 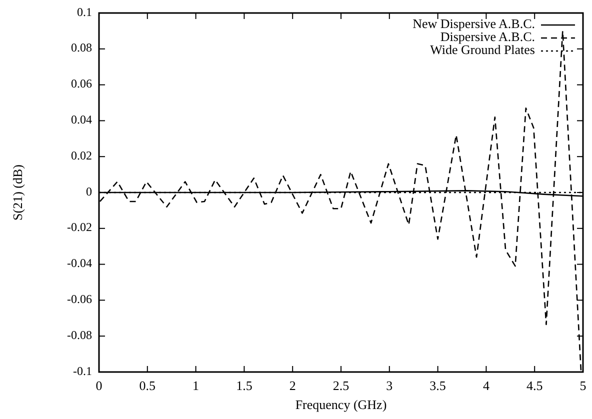 I want to click on y-tick-label: -0.06, so click(x=79, y=299).